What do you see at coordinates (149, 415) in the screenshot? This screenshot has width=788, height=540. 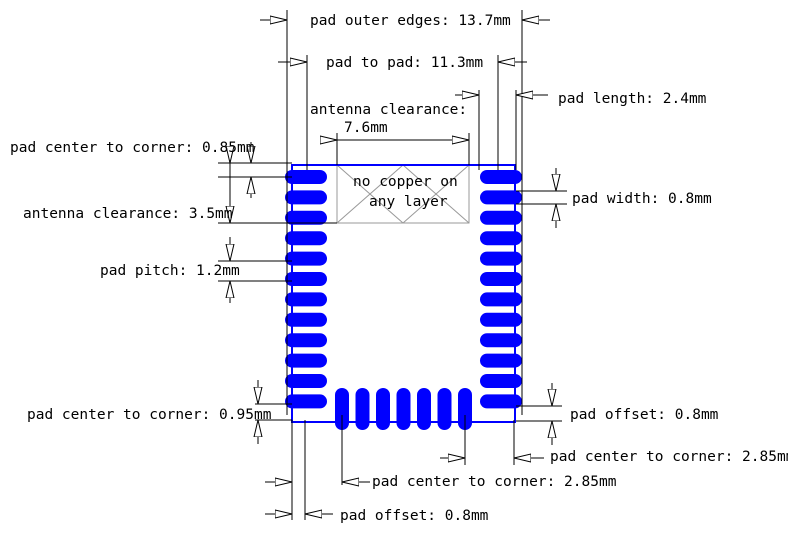 I see `label-pad-center-corner-left-bottom: pad center to corner: 0.95mm` at bounding box center [149, 415].